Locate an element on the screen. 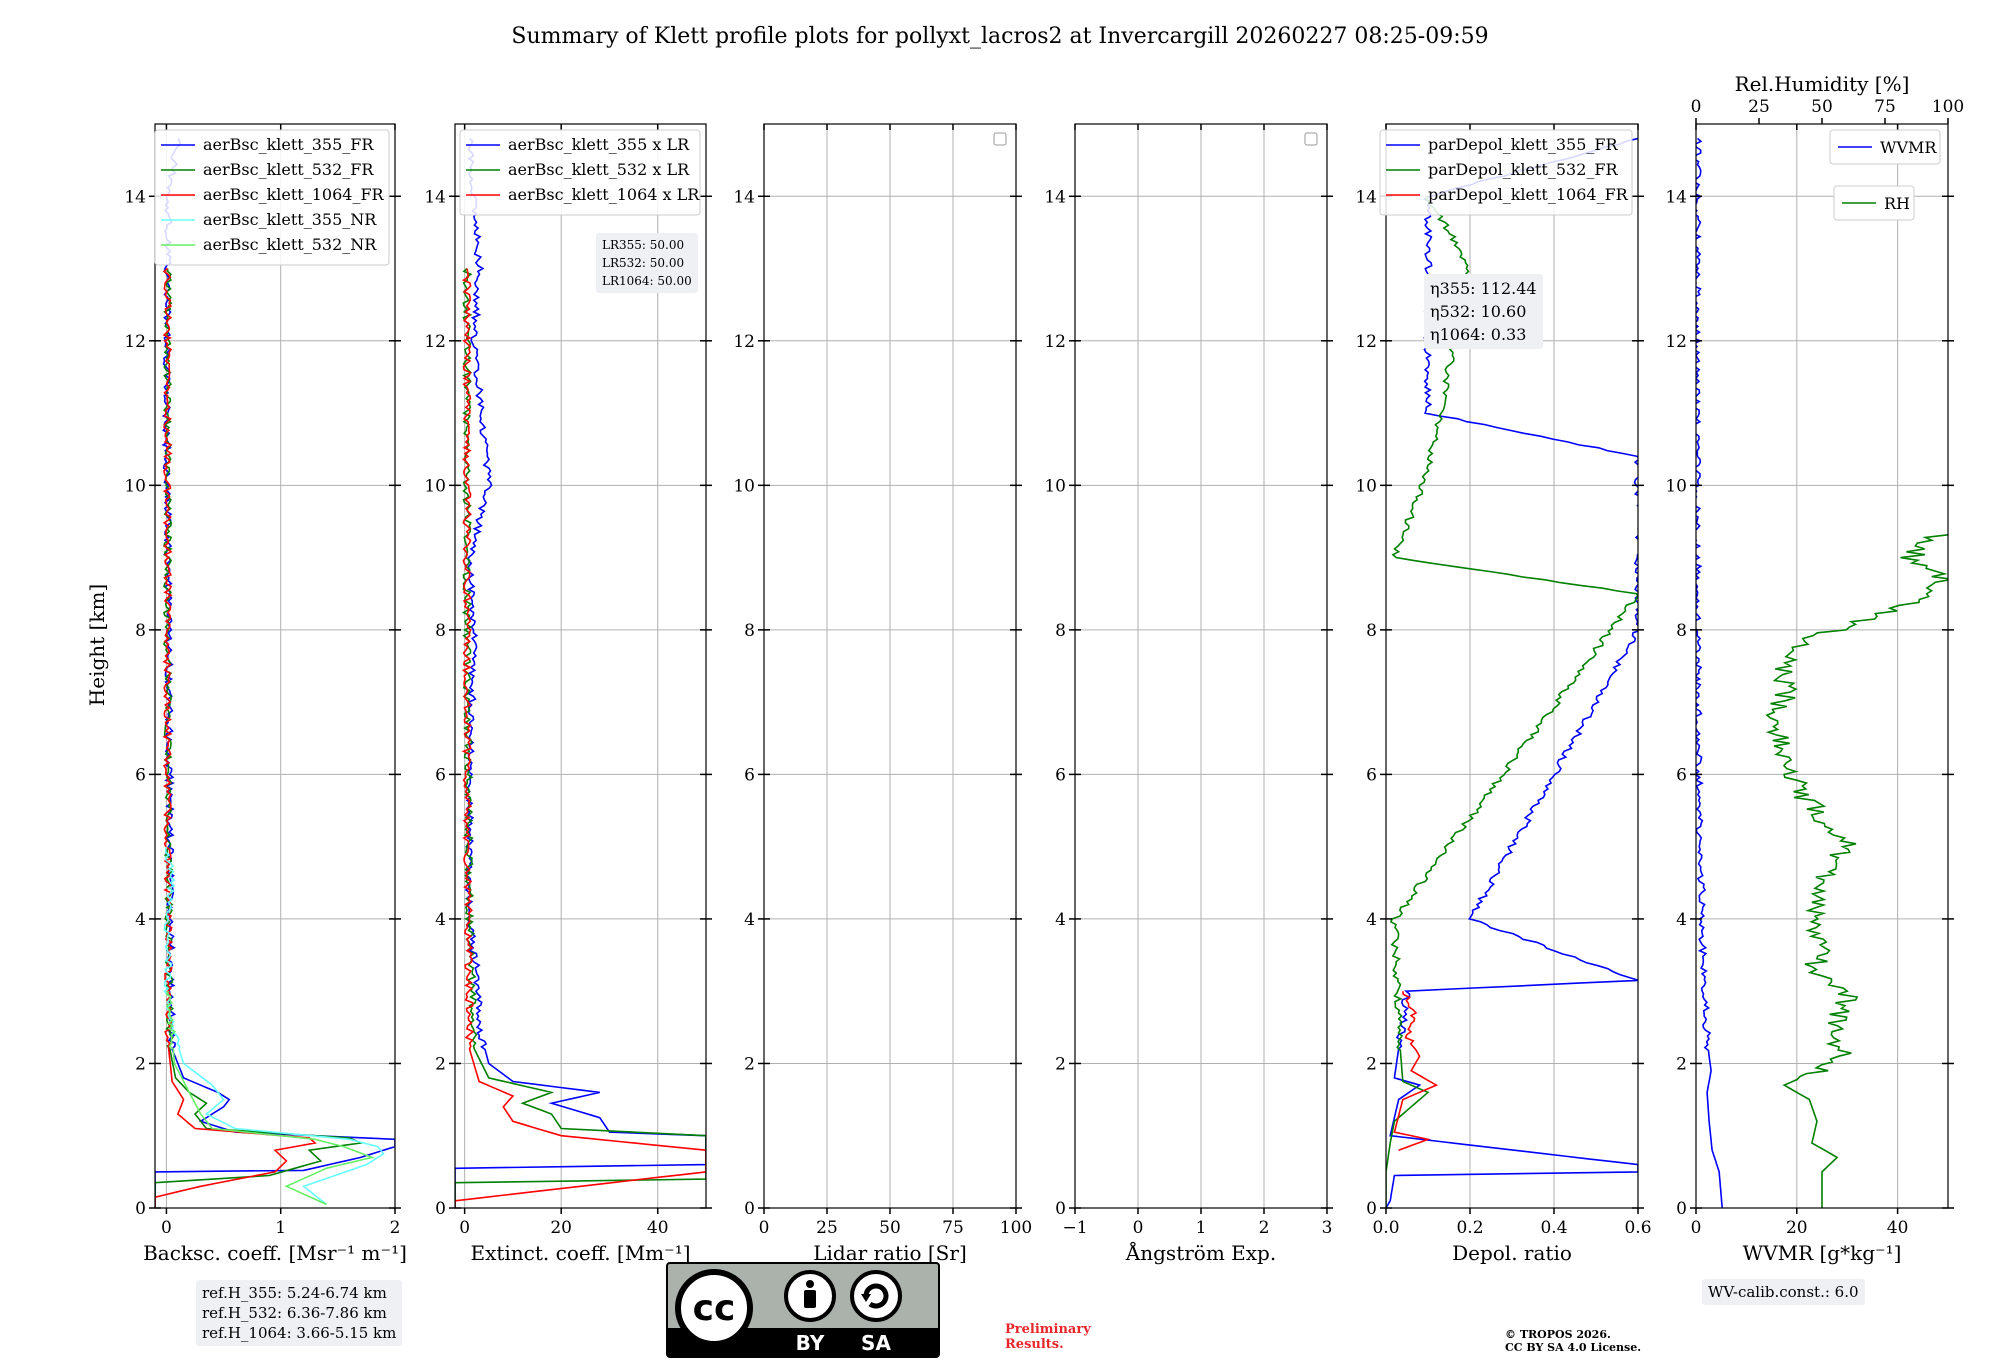 Image resolution: width=2000 pixels, height=1360 pixels. series-line-aerBsc_klett_355_NR is located at coordinates (274, 1026).